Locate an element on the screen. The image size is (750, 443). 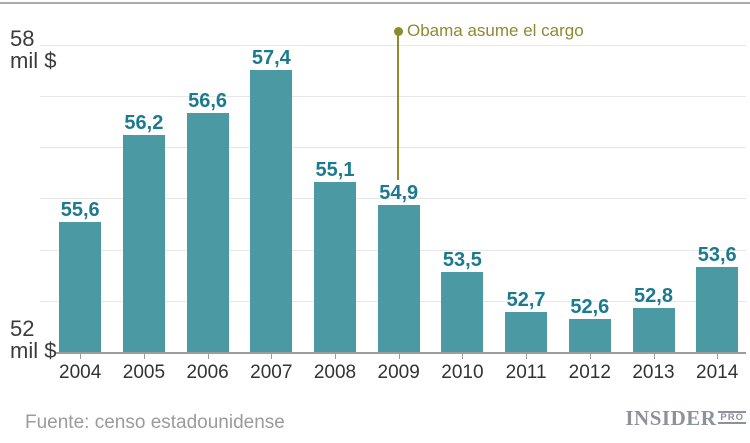
bar-value-label-2011: 52,7 is located at coordinates (526, 300).